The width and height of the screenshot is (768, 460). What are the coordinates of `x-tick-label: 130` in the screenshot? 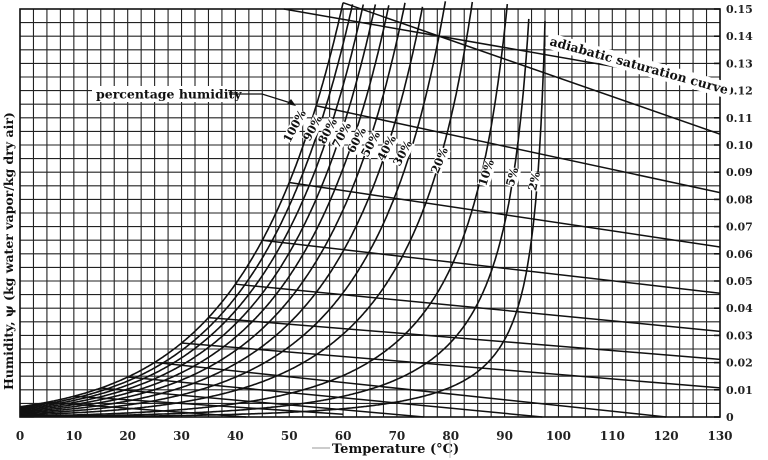 It's located at (719, 436).